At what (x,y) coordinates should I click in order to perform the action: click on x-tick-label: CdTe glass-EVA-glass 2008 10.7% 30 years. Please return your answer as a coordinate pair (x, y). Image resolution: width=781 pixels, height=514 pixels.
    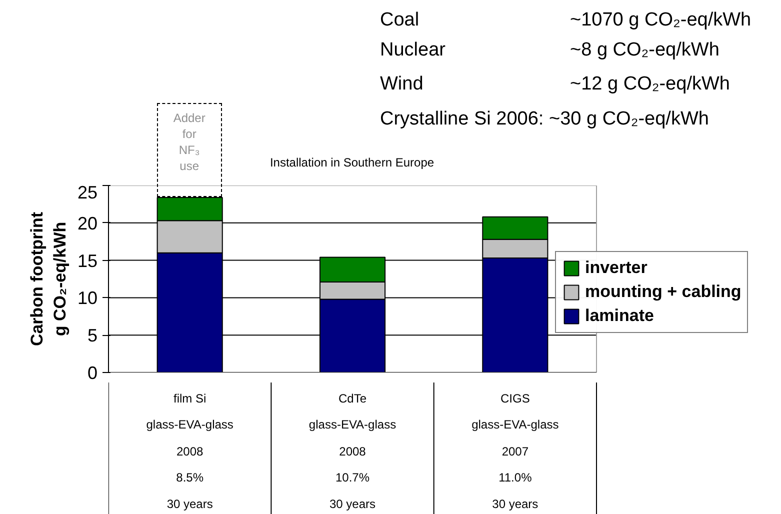
    Looking at the image, I should click on (352, 451).